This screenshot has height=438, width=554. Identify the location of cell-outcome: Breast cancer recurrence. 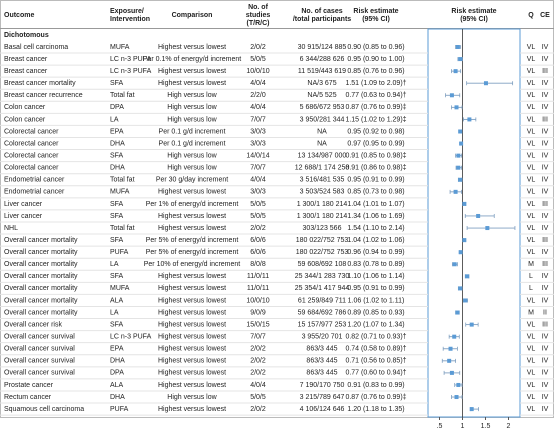
(43, 95).